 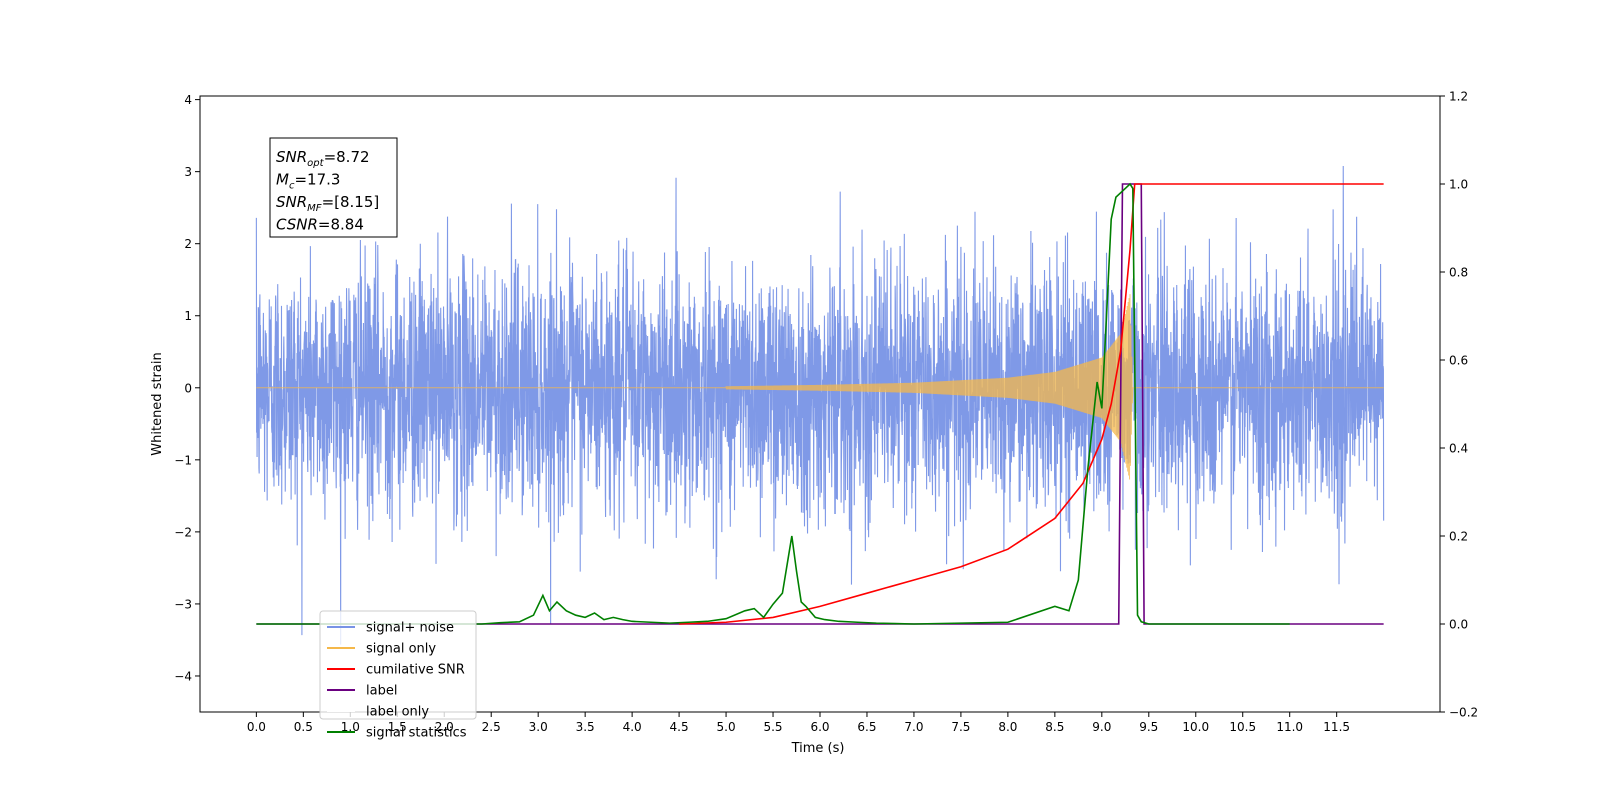 I want to click on y2-tick-label: 0.2, so click(x=1458, y=537).